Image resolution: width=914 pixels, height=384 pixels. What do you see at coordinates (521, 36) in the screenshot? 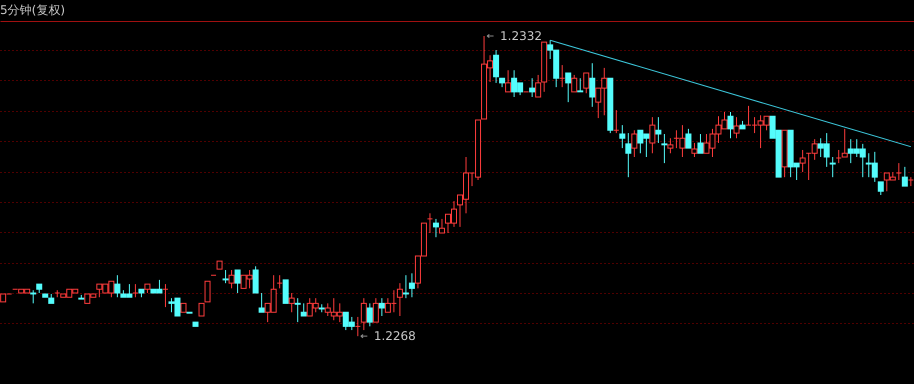
I see `annotation: 1.2332` at bounding box center [521, 36].